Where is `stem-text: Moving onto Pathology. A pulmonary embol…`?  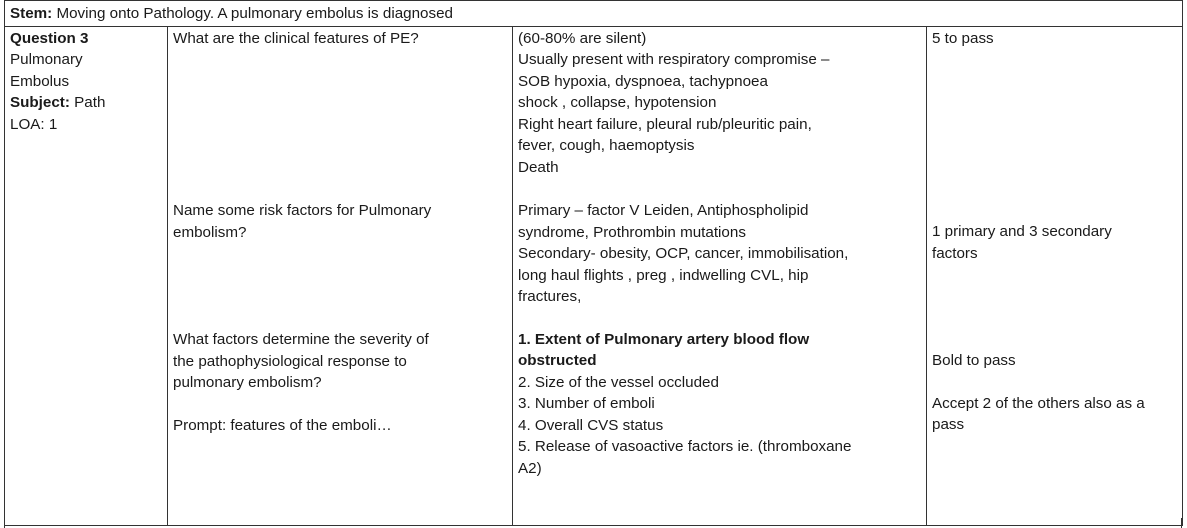
stem-text: Moving onto Pathology. A pulmonary embol… is located at coordinates (254, 13).